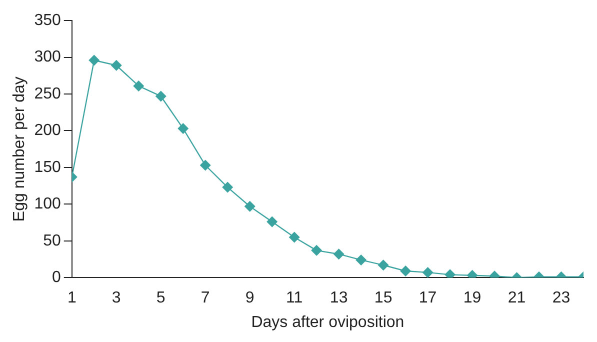  I want to click on y-tick-label: 300, so click(47, 57).